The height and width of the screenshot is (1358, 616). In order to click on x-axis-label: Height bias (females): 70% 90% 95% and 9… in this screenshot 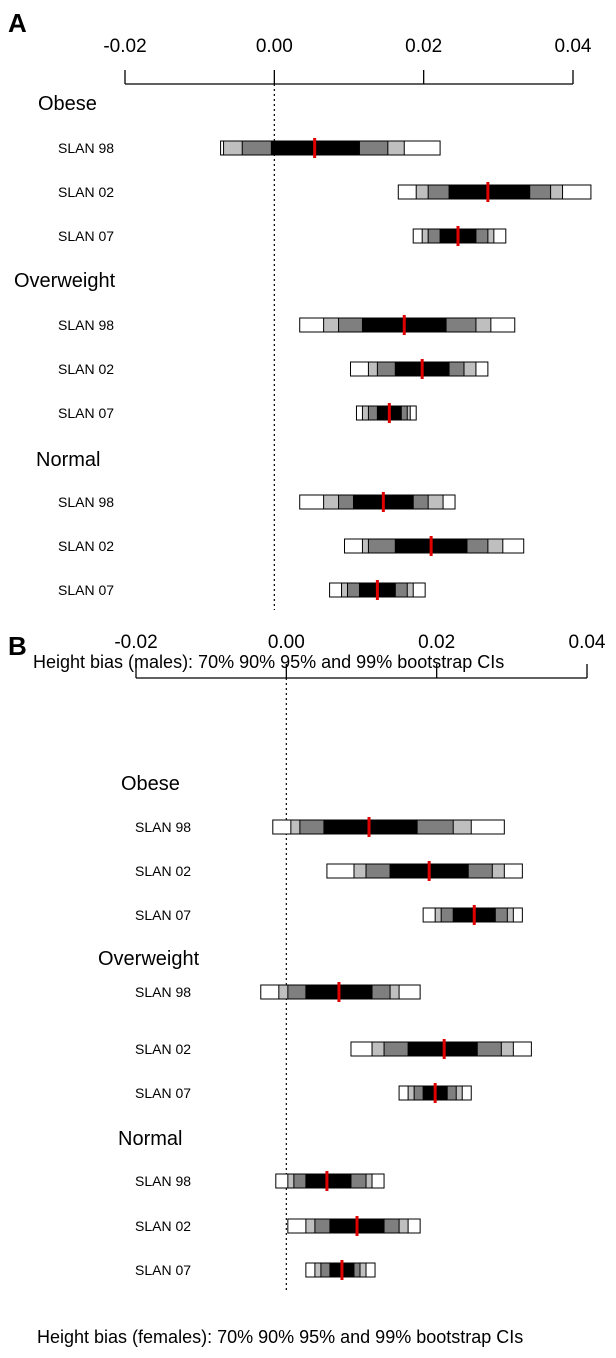, I will do `click(280, 1337)`.